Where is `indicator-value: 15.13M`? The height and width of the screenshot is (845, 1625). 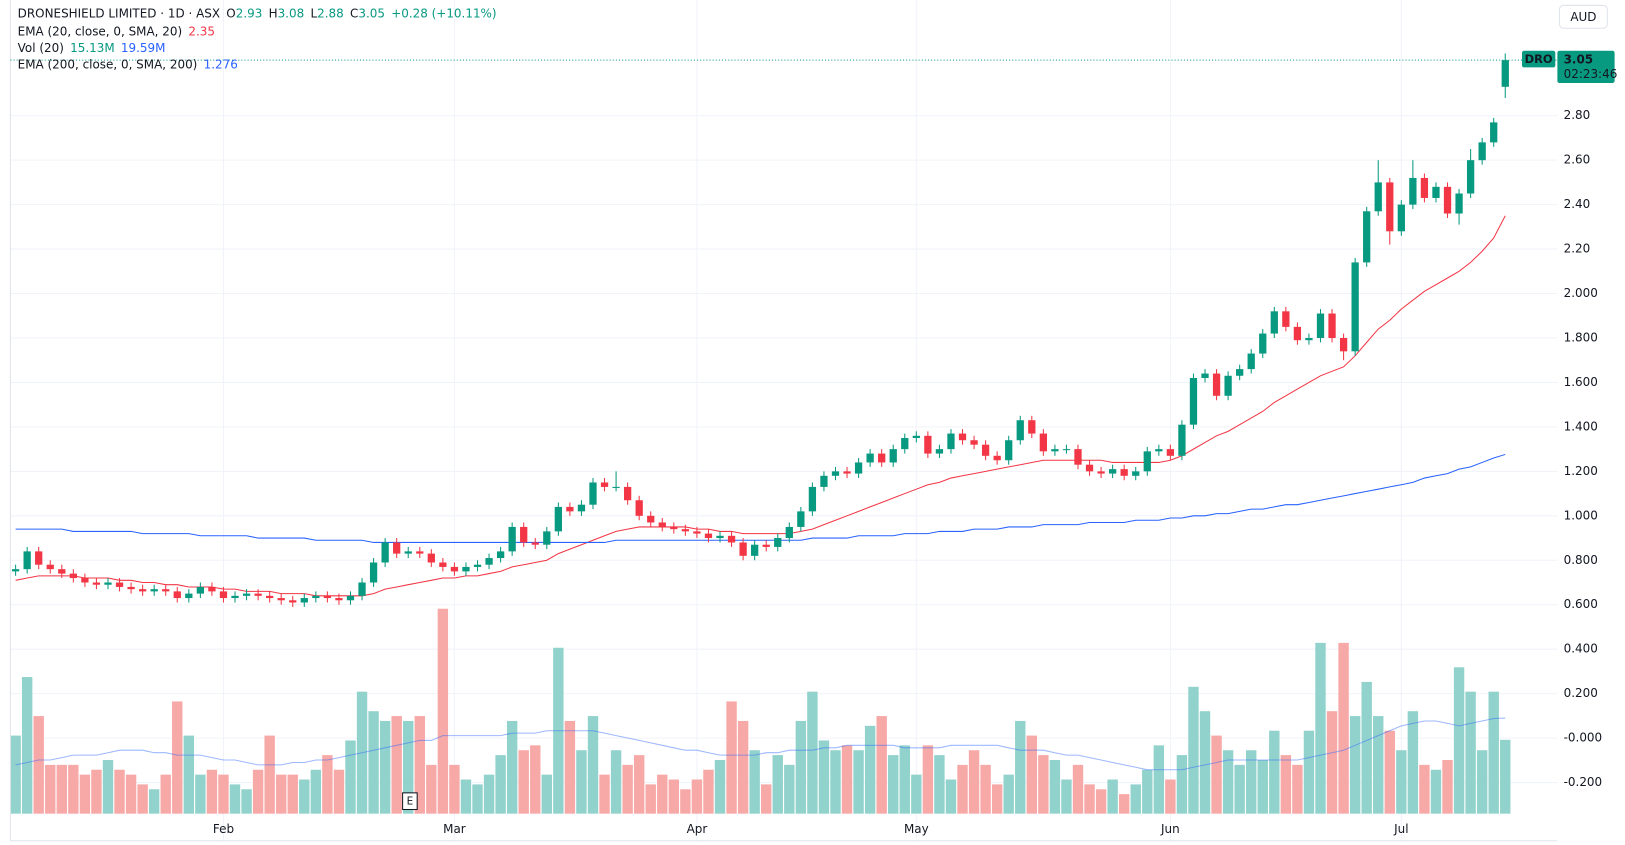
indicator-value: 15.13M is located at coordinates (92, 47).